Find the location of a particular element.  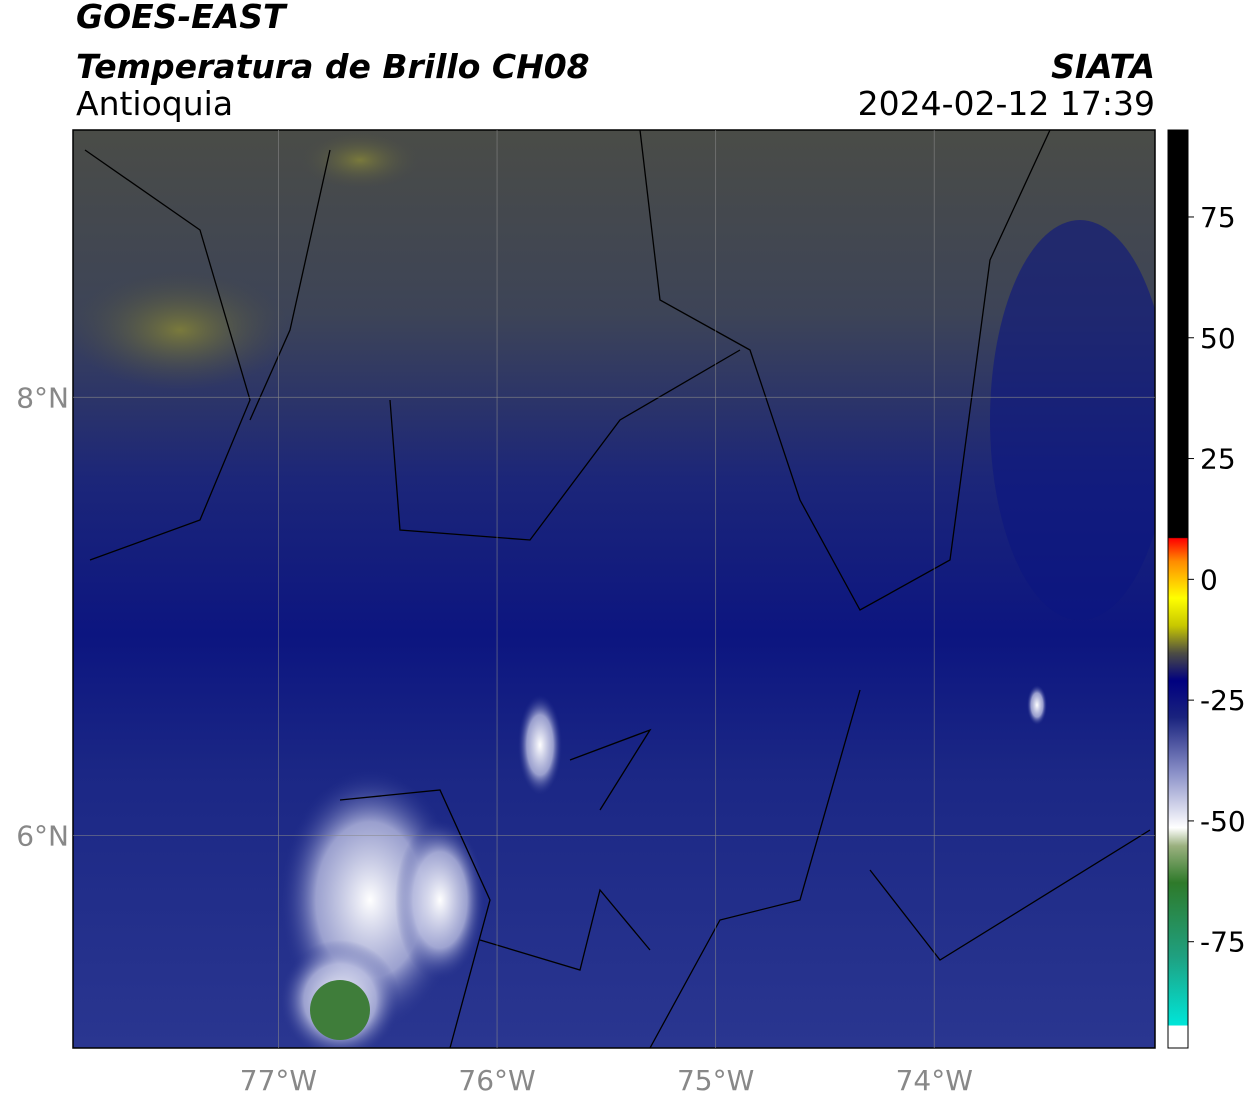

y-tick-label: 8°N is located at coordinates (42, 397).